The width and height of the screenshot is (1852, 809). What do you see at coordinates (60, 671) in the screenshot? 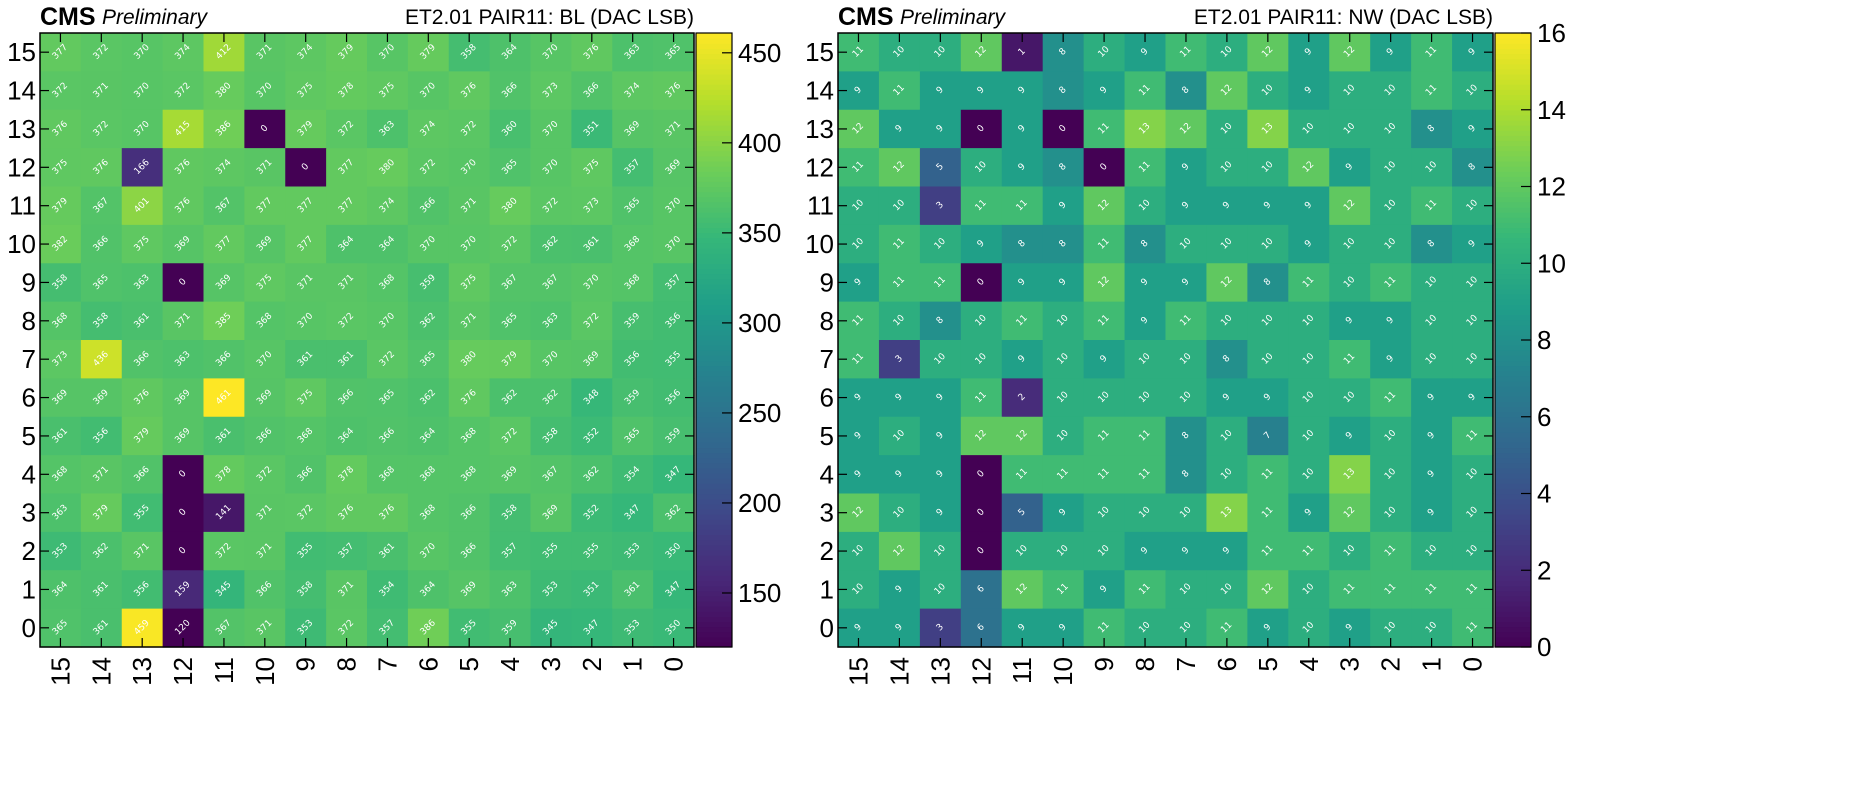
I see `x-tick-label: 15` at bounding box center [60, 671].